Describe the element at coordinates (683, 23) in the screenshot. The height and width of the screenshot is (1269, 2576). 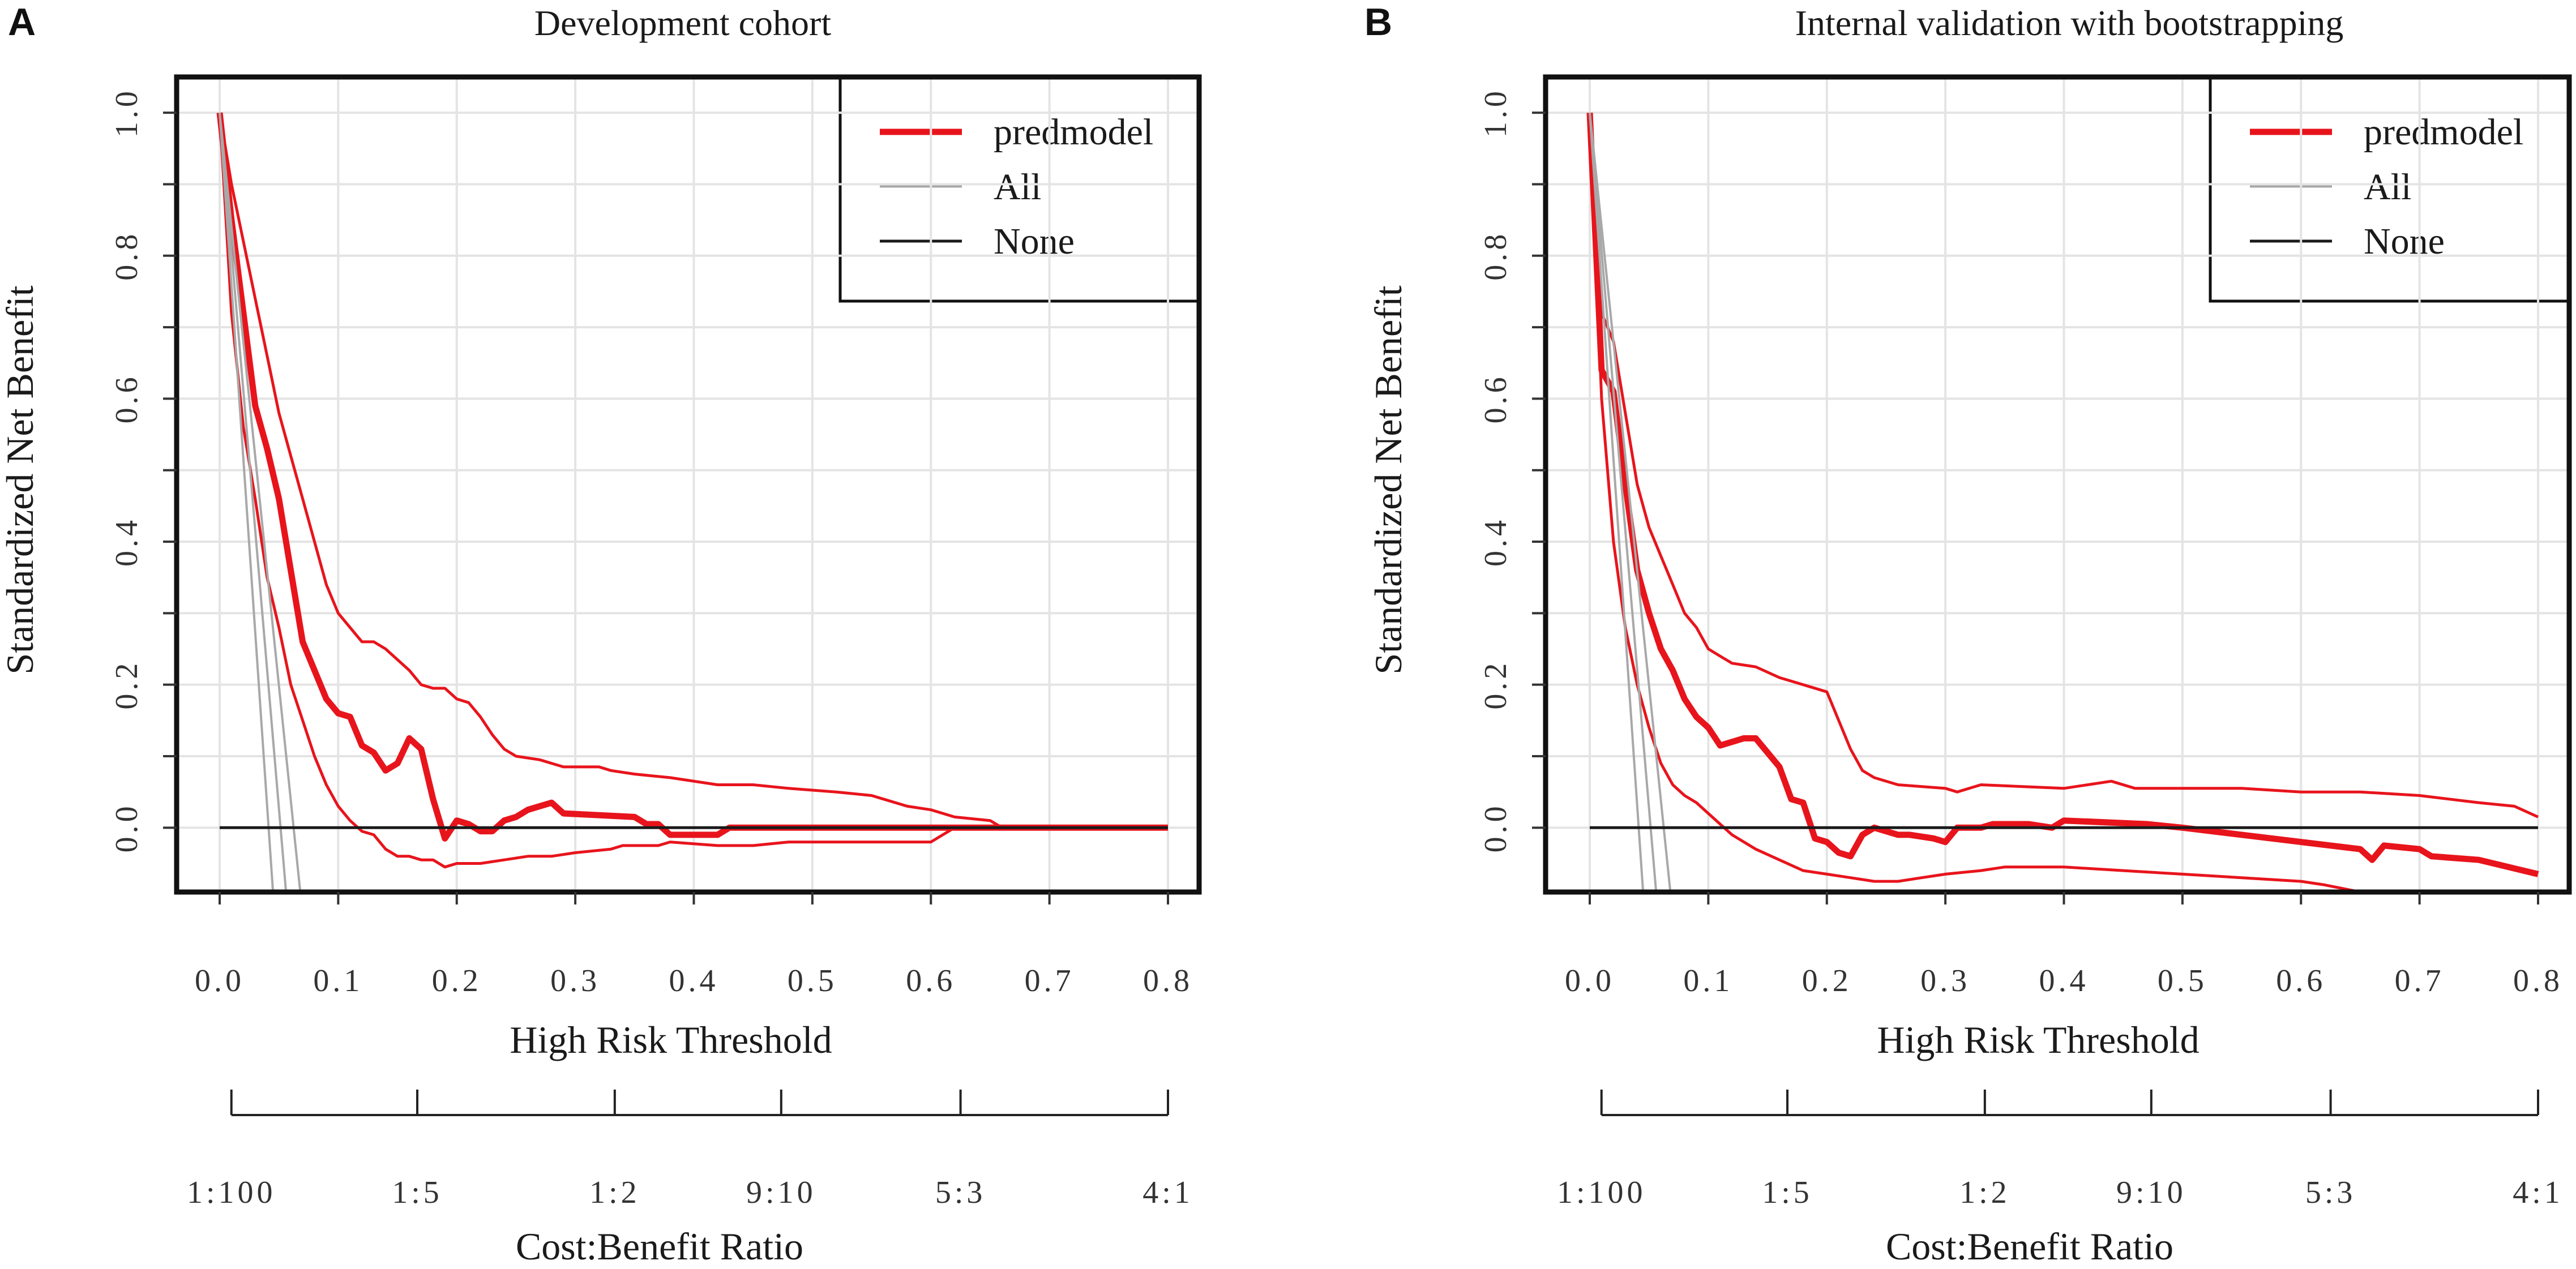
I see `chart-title: Development cohort` at that location.